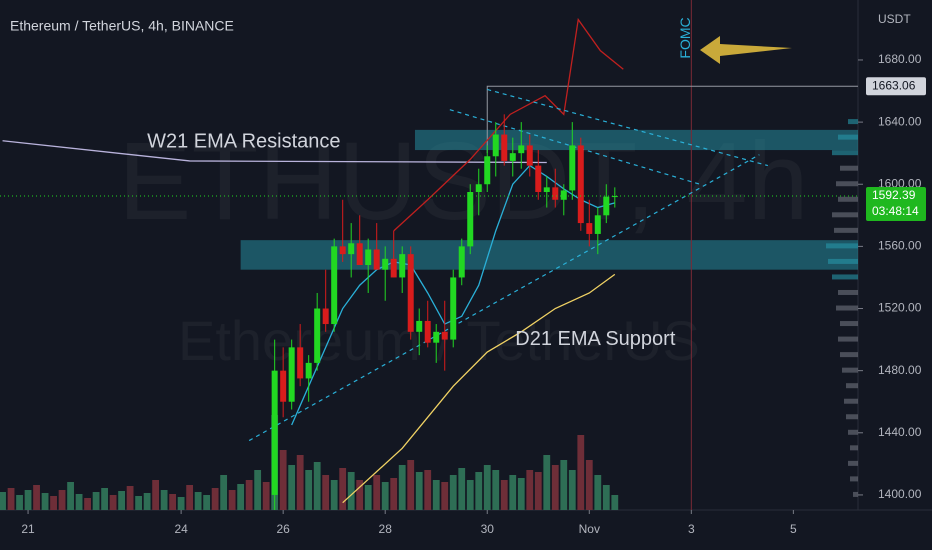 The width and height of the screenshot is (932, 550). What do you see at coordinates (636, 140) in the screenshot?
I see `zone` at bounding box center [636, 140].